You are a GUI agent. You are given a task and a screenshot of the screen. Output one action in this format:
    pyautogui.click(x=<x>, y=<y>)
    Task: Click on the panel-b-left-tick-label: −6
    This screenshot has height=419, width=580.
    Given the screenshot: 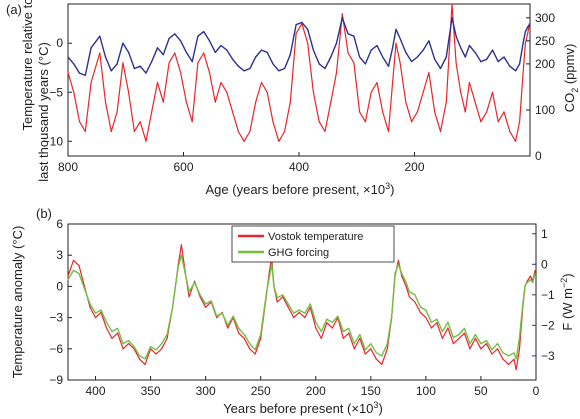 What is the action you would take?
    pyautogui.click(x=56, y=349)
    